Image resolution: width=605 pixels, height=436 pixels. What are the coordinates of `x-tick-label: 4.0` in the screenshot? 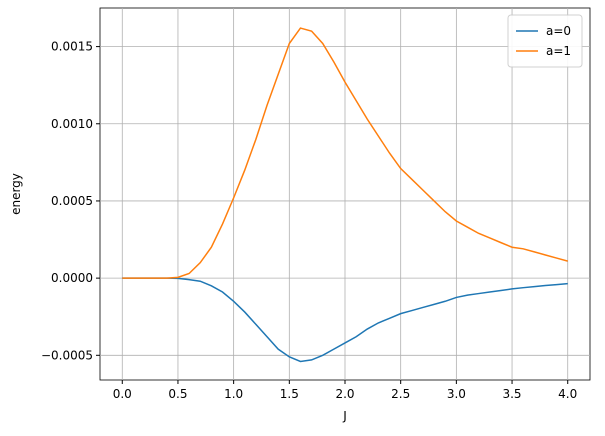 It's located at (567, 394).